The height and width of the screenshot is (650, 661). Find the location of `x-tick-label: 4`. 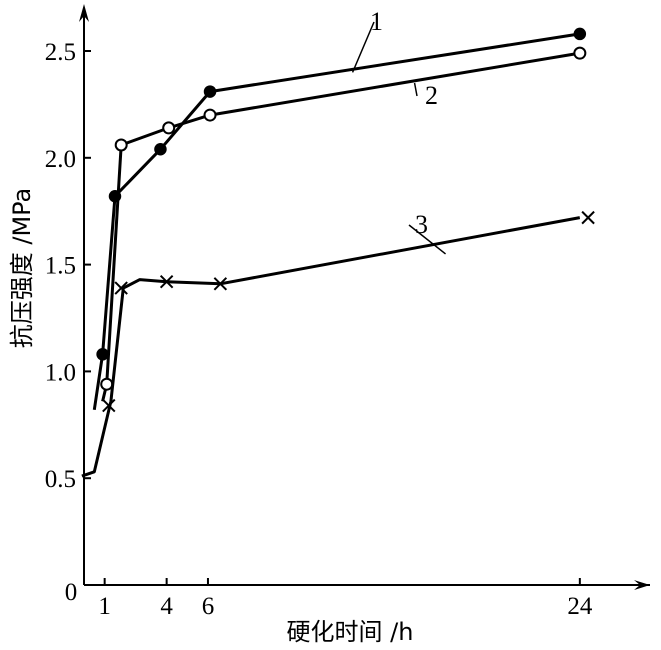

x-tick-label: 4 is located at coordinates (166, 606).